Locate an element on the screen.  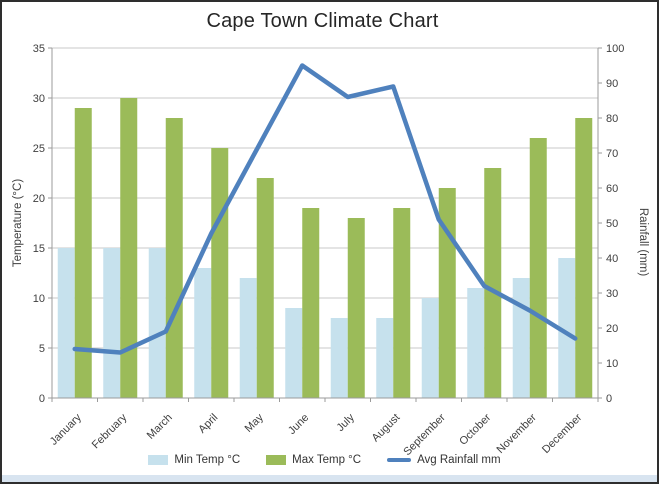
legend-item-max-temp: Max Temp °C is located at coordinates (313, 460).